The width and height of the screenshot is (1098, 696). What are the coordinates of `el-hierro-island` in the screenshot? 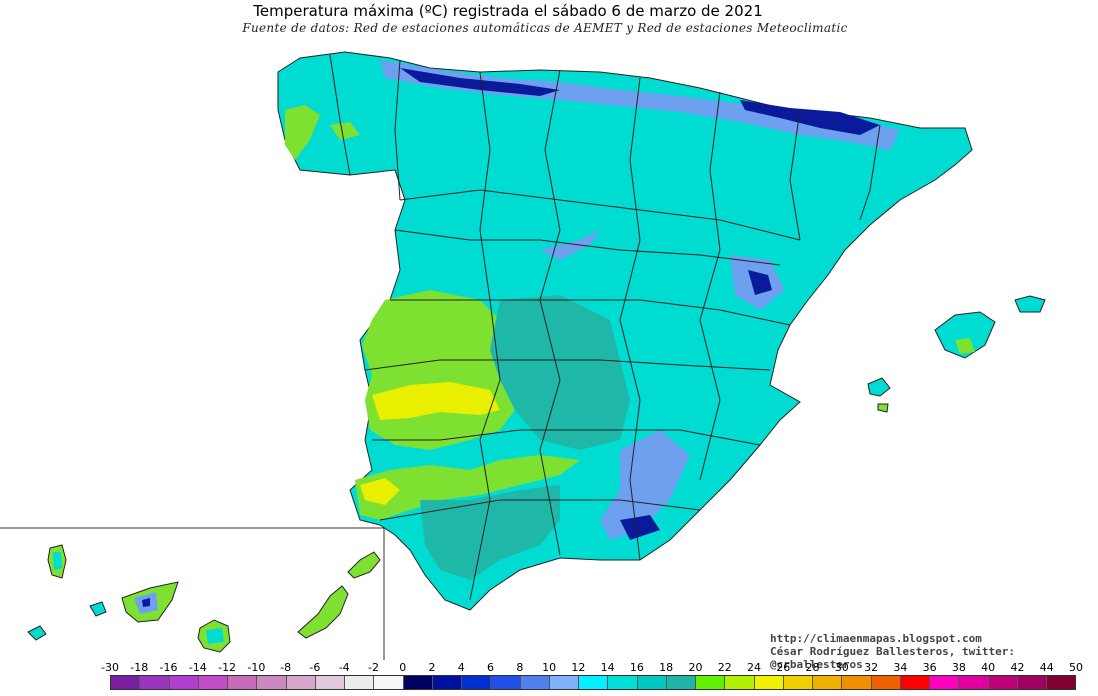 It's located at (37, 633).